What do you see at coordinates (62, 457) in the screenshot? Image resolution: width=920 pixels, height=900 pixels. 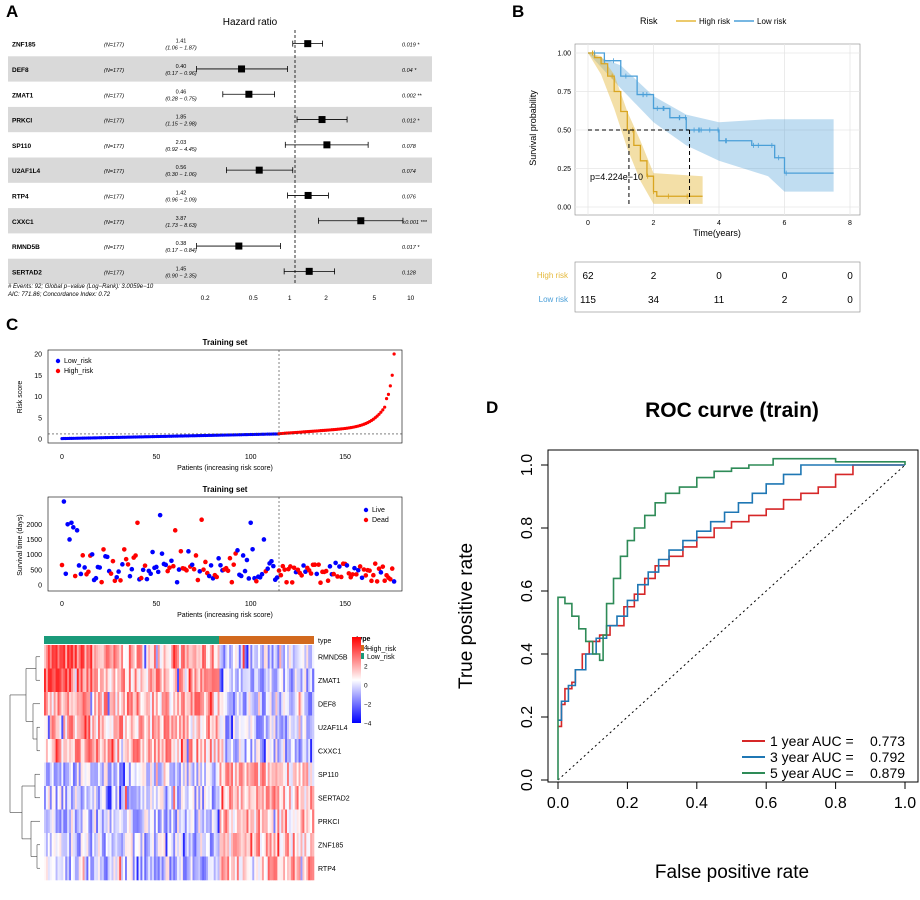 I see `risk-x-tick: 0` at bounding box center [62, 457].